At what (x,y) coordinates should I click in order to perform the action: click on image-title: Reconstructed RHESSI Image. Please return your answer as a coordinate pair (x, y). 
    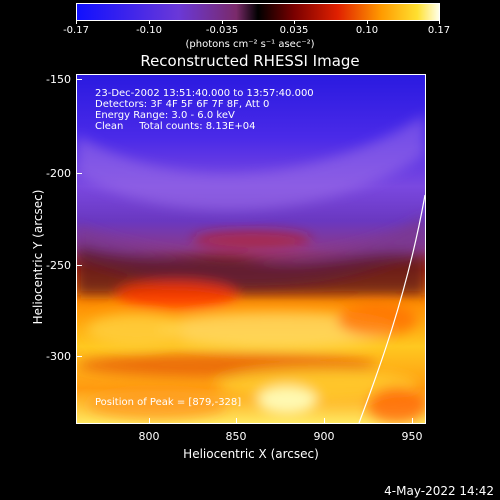
    Looking at the image, I should click on (250, 61).